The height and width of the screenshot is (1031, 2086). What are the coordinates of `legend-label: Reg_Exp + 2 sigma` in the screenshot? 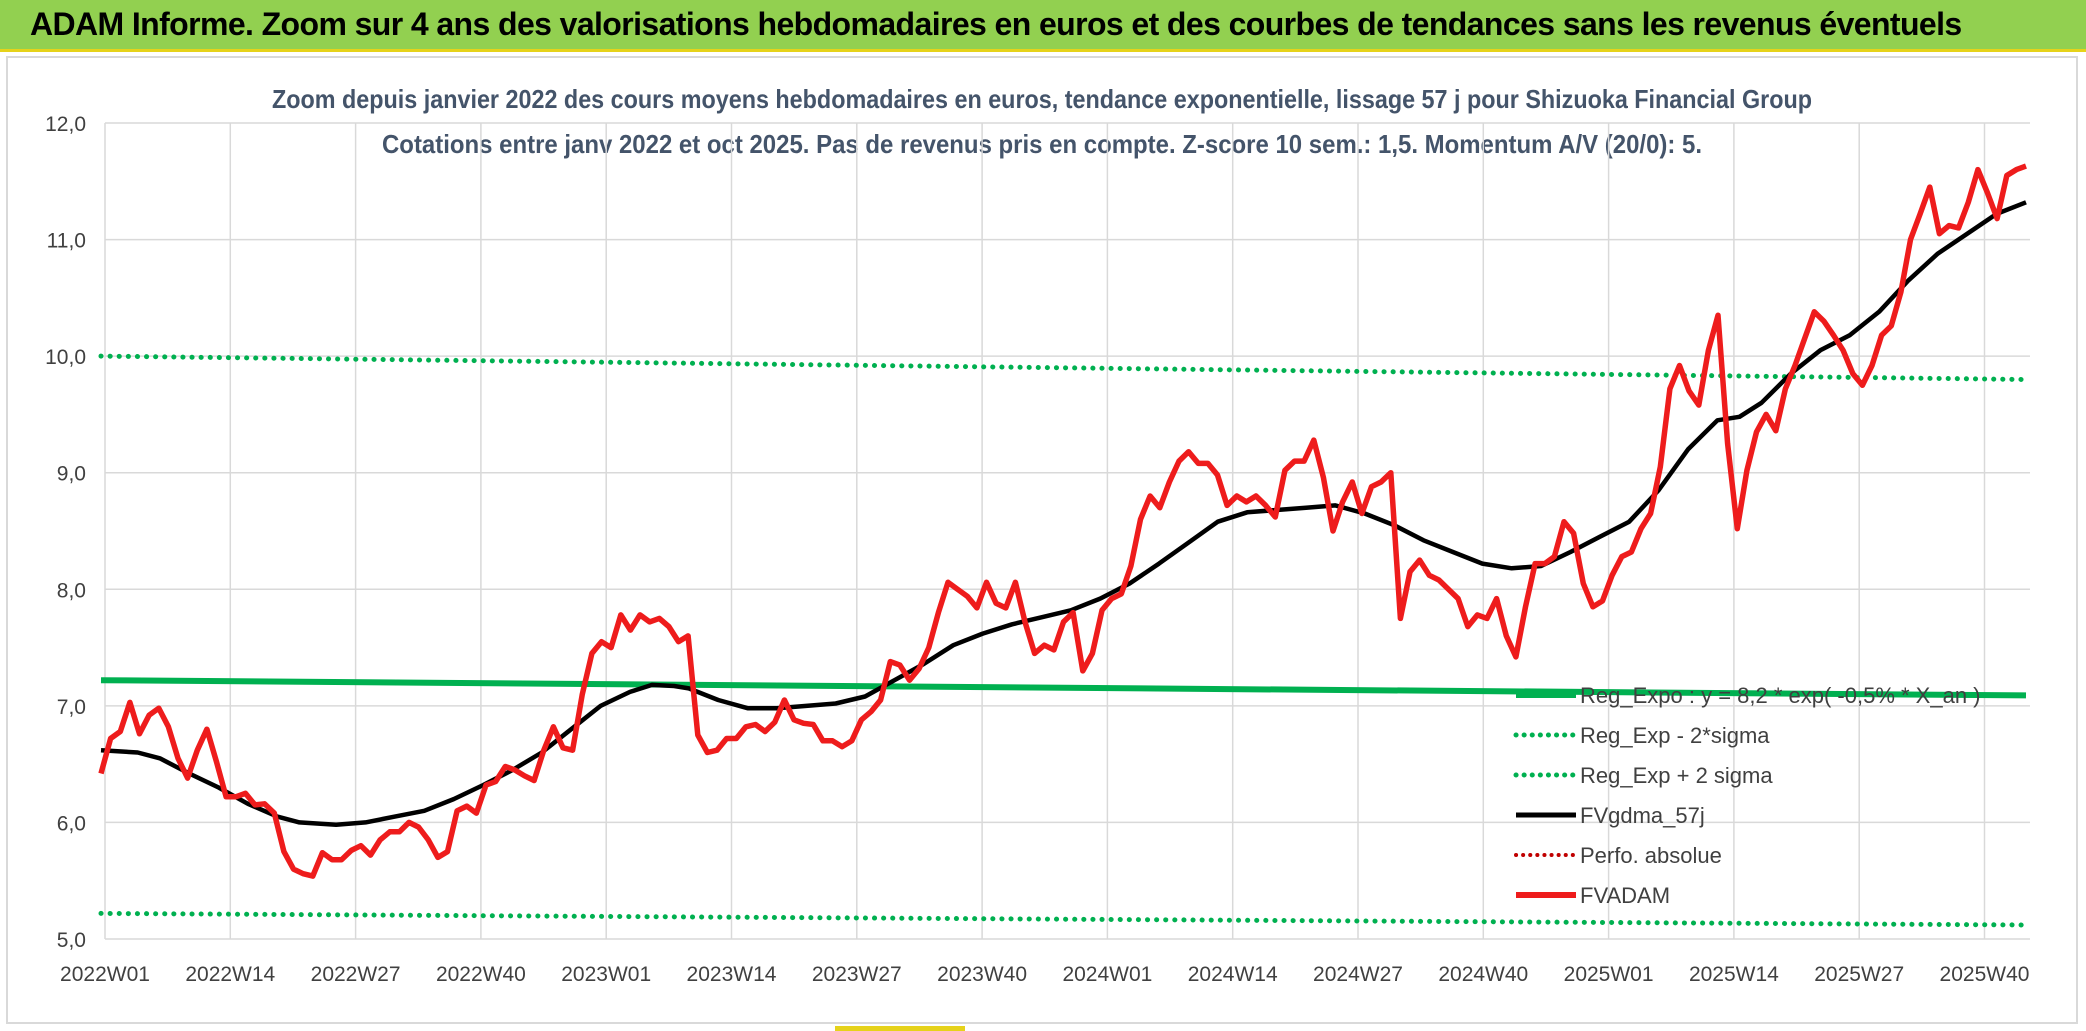 It's located at (1676, 775).